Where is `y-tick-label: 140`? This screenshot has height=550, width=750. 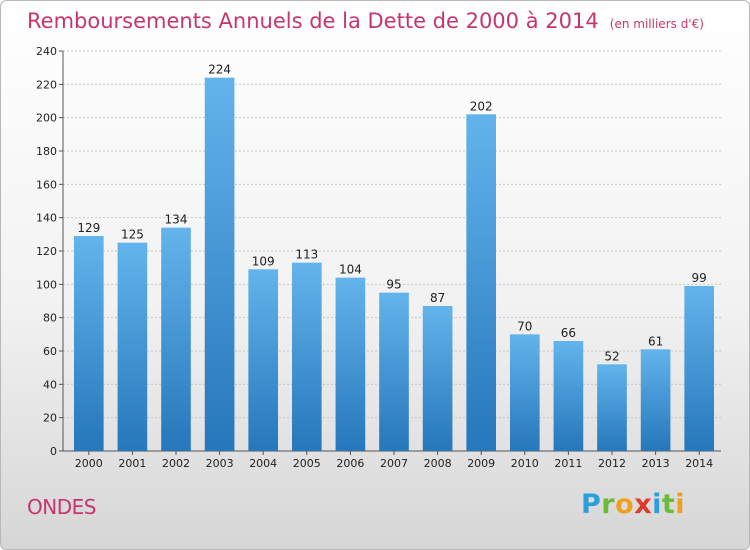
y-tick-label: 140 is located at coordinates (46, 218).